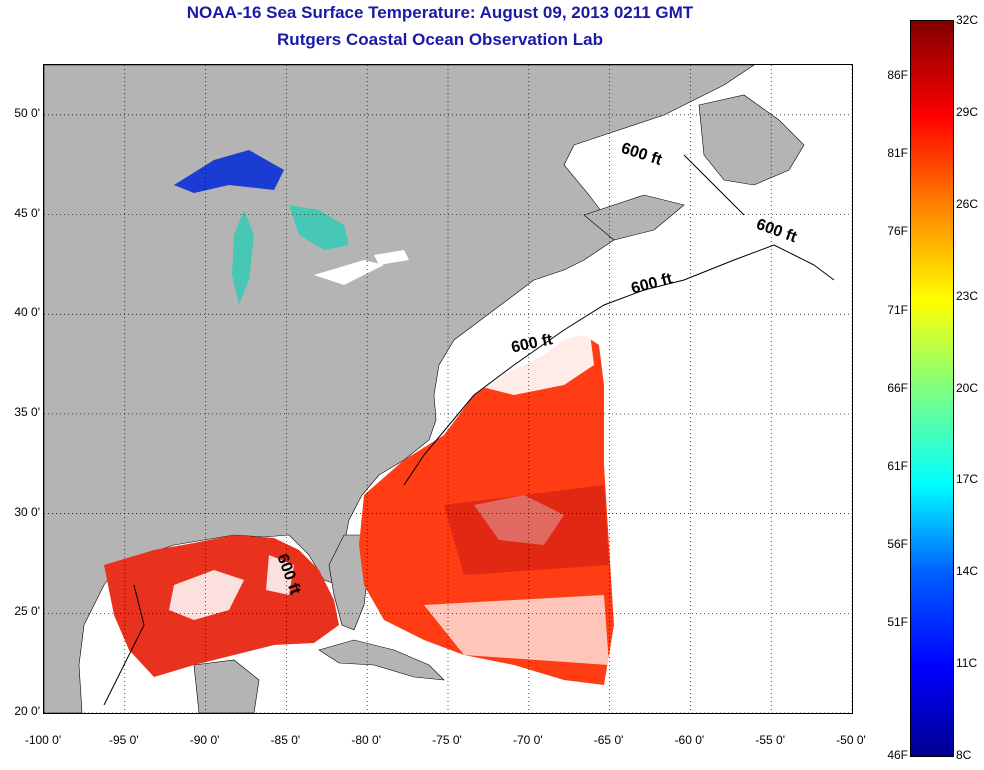 This screenshot has width=984, height=770. I want to click on longitude-tick-label: -90 0', so click(204, 740).